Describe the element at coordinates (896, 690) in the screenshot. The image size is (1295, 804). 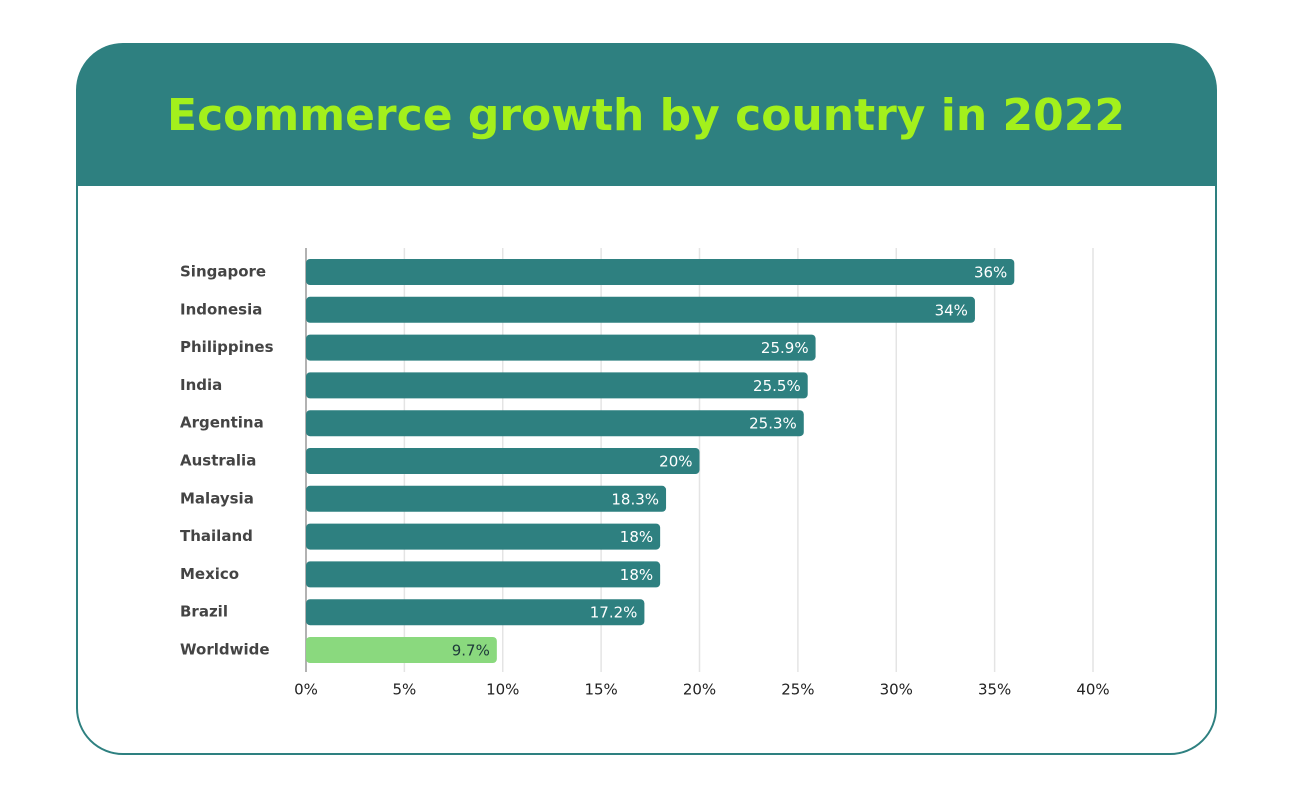
I see `x-tick-label: 30%` at that location.